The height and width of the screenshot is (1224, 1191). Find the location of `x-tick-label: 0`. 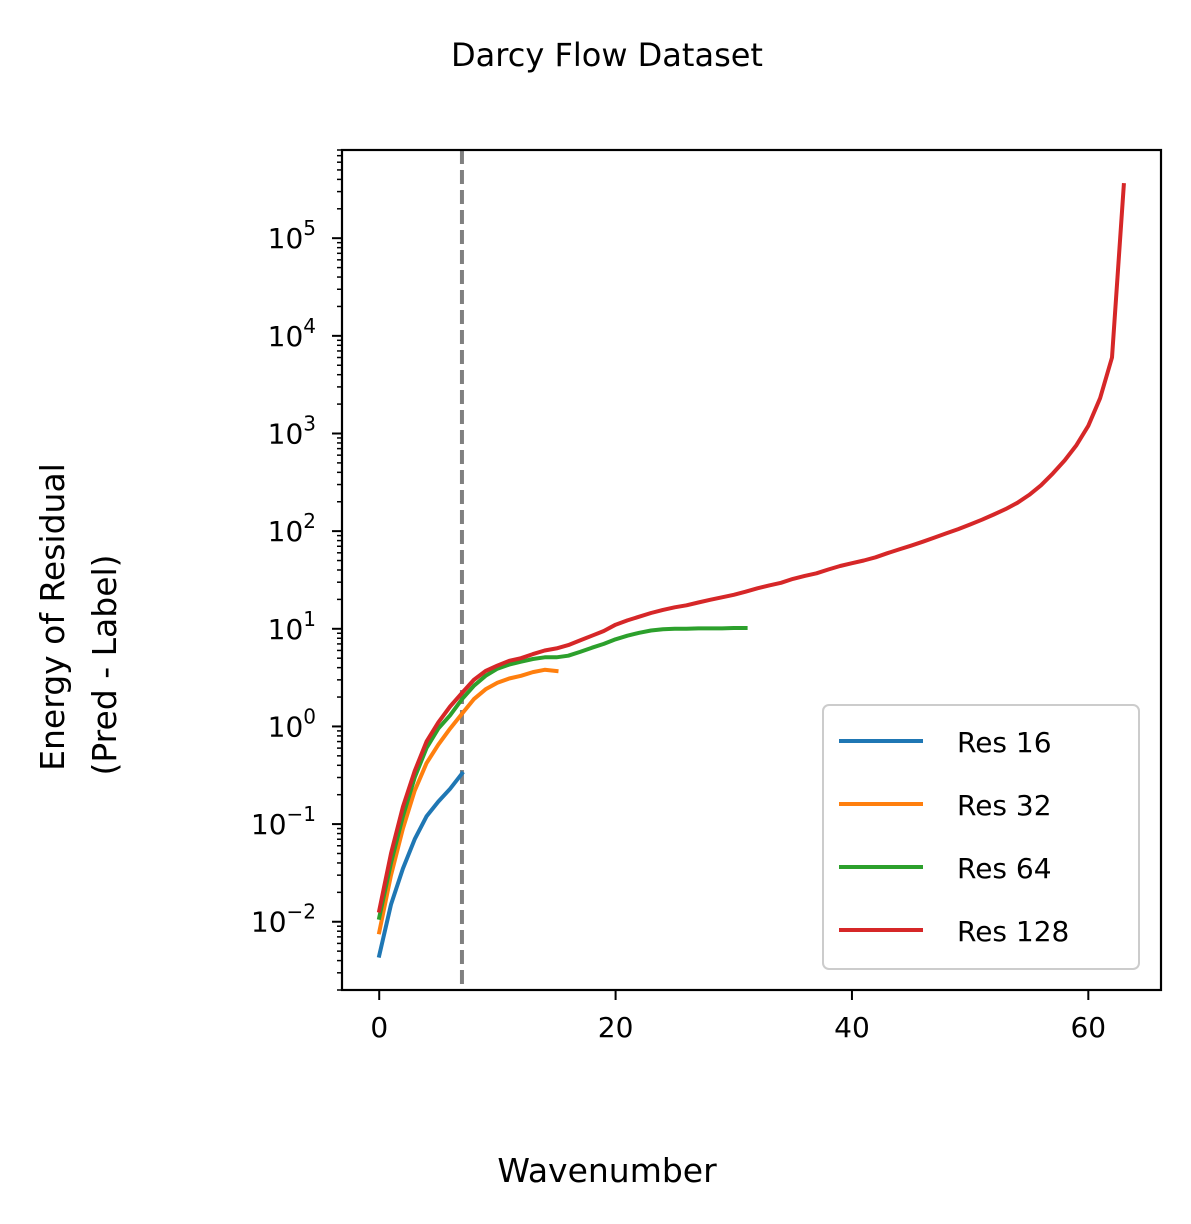

x-tick-label: 0 is located at coordinates (379, 1027).